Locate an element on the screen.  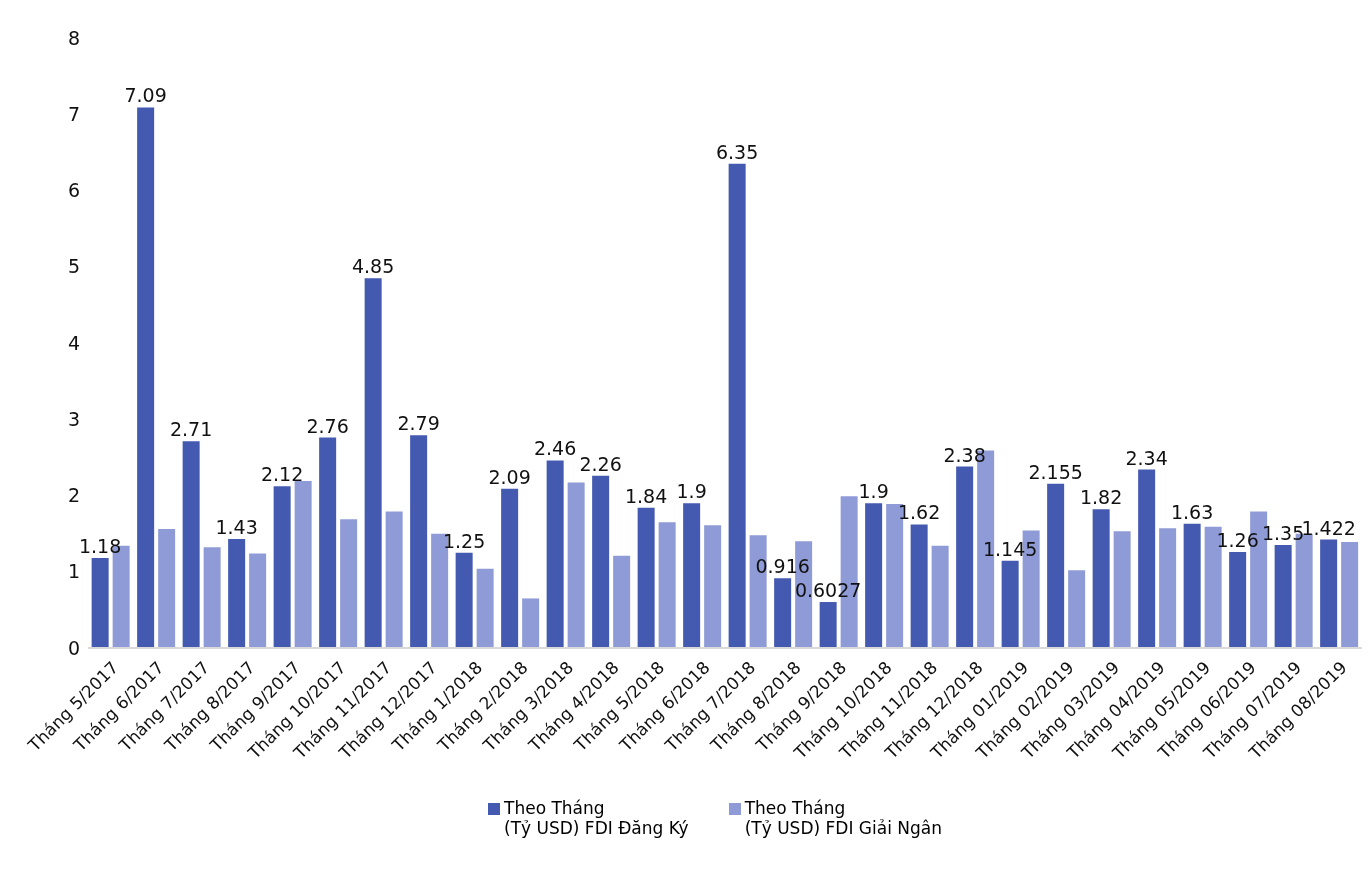
y-tick-label: 8 is located at coordinates (73, 37).